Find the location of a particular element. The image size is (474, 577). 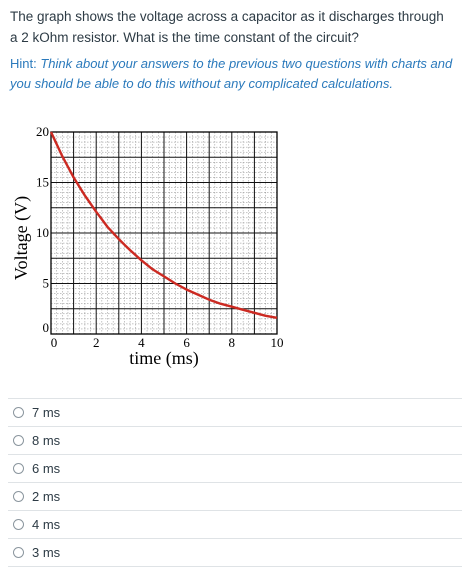

x-tick-label: 0 is located at coordinates (54, 342).